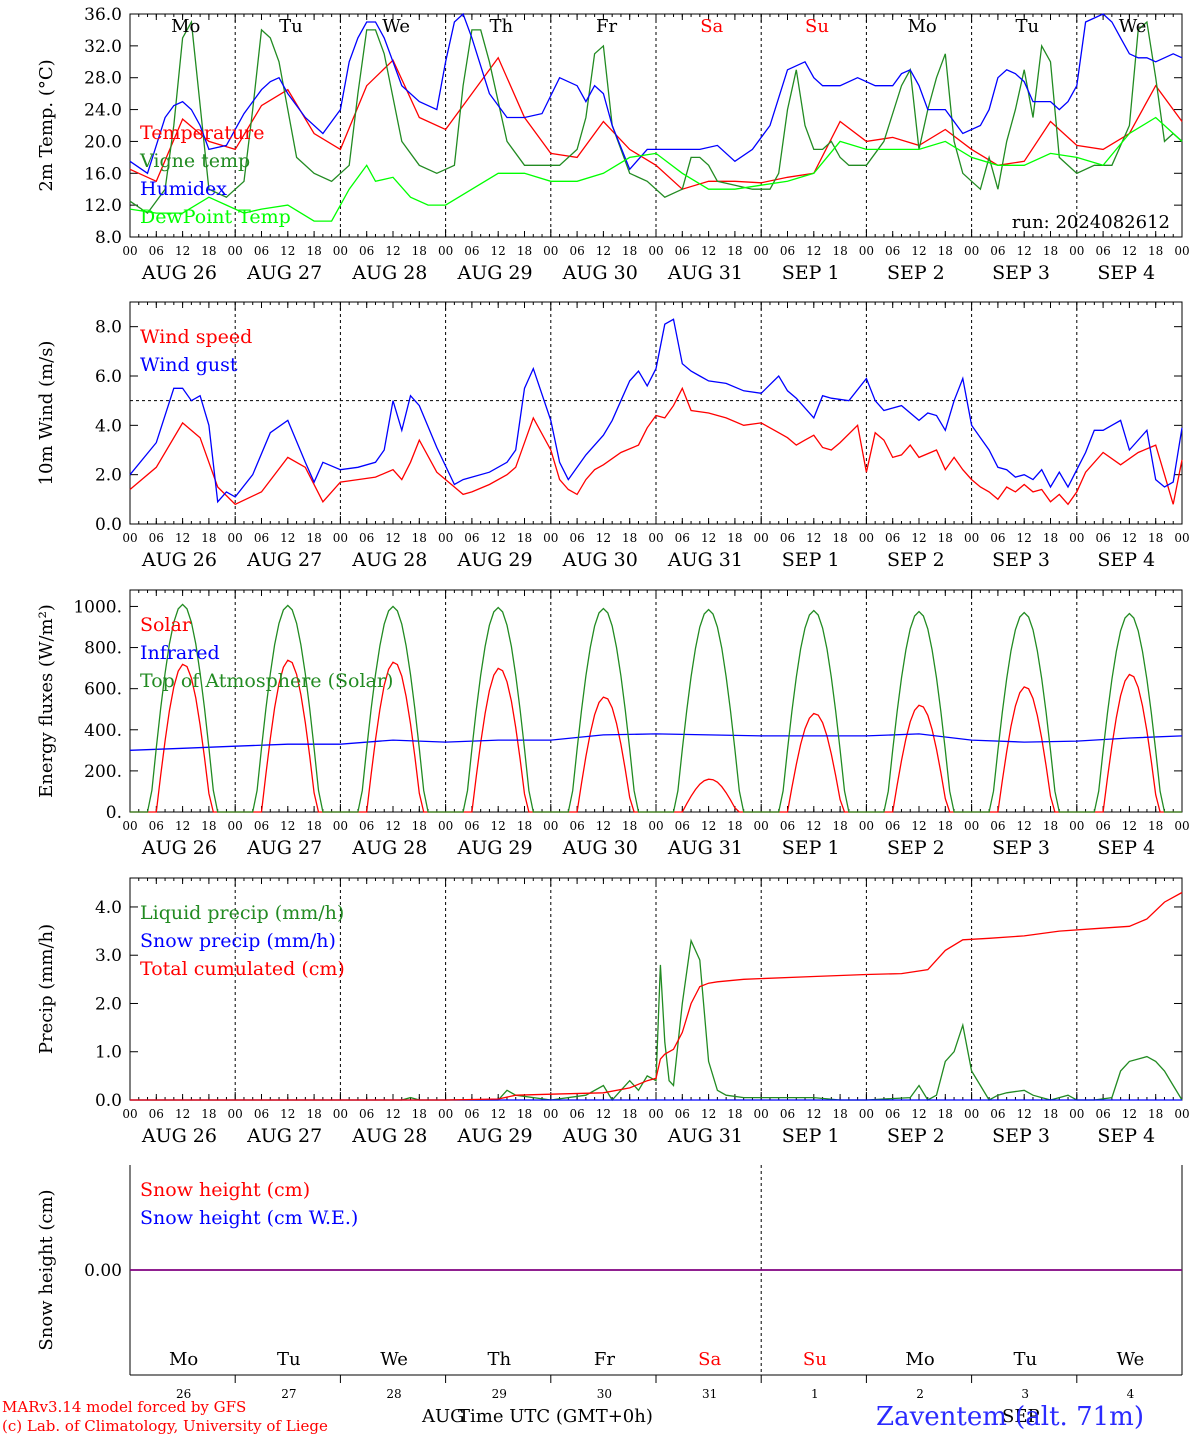  Describe the element at coordinates (108, 525) in the screenshot. I see `y-tick-label: 0.0` at that location.